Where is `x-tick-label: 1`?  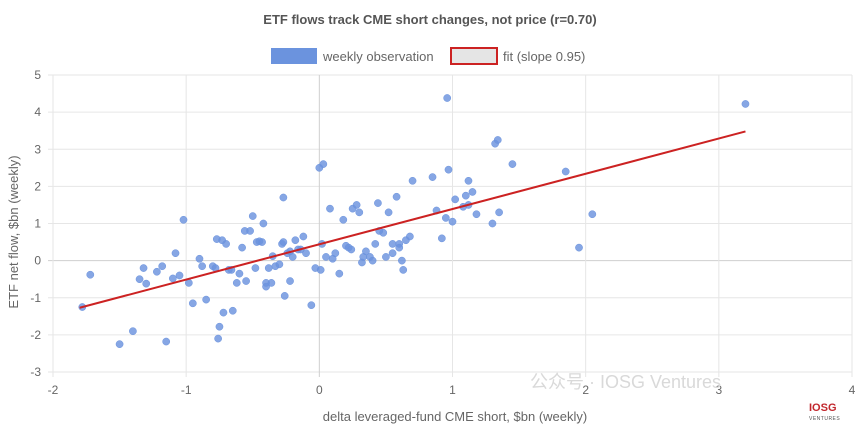 x-tick-label: 1 is located at coordinates (452, 390).